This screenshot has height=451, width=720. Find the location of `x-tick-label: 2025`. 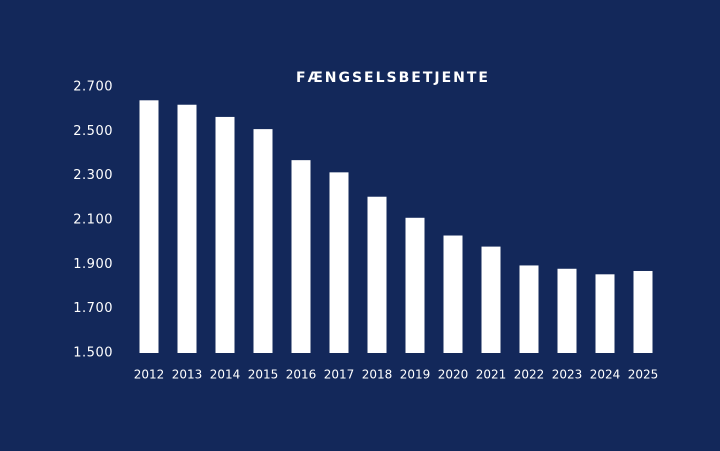

x-tick-label: 2025 is located at coordinates (643, 375).